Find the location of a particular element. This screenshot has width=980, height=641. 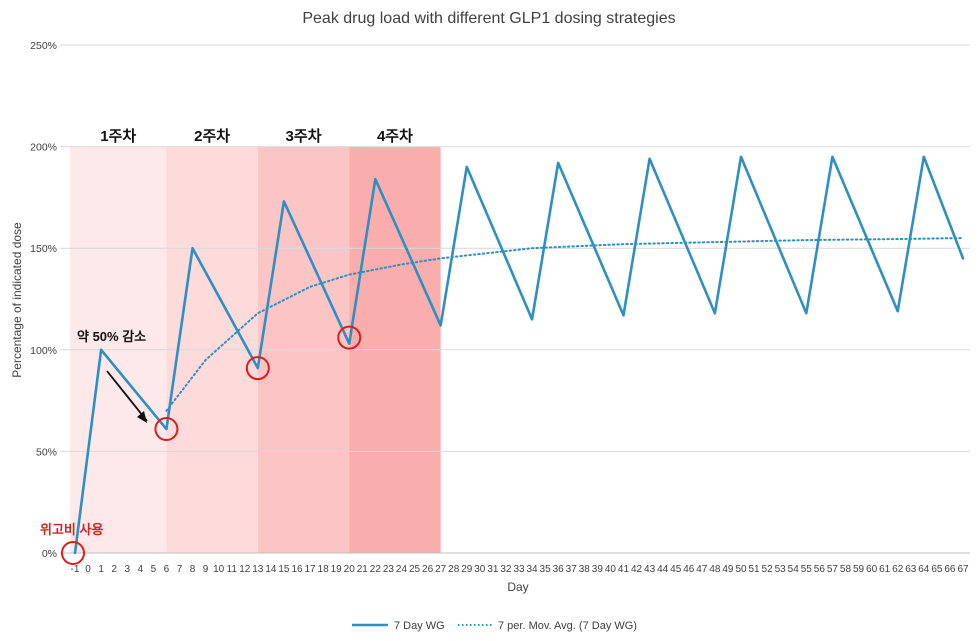

x-tick-label: 7 is located at coordinates (180, 569).